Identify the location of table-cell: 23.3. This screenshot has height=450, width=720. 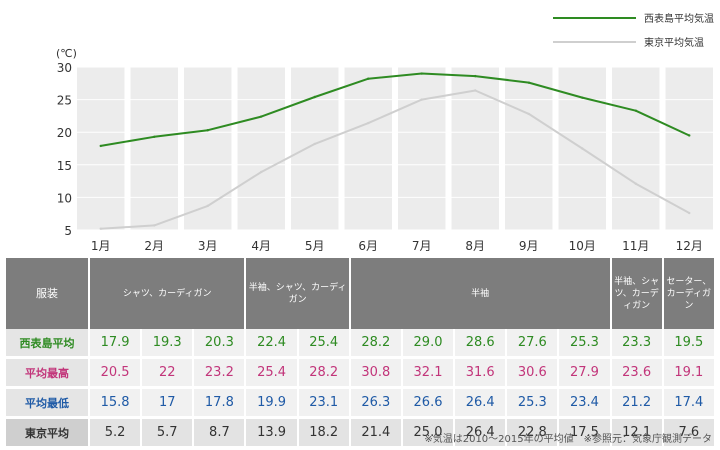
(636, 344).